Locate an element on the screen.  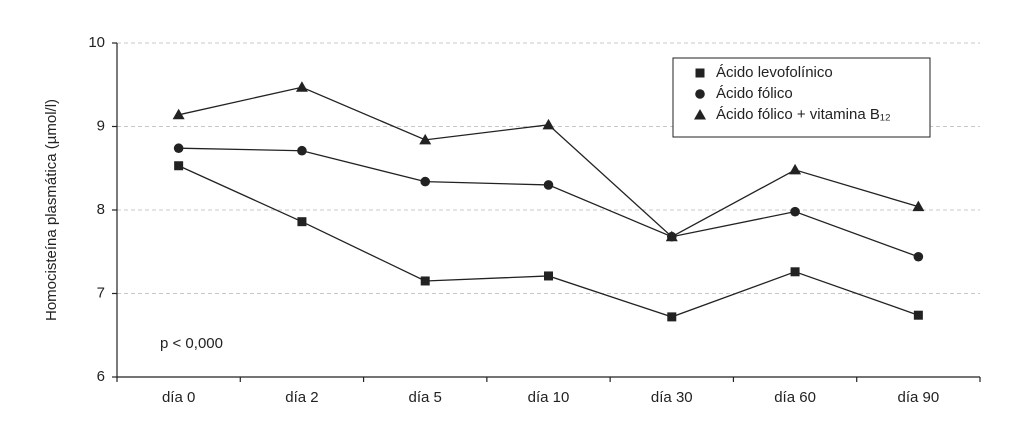
legend-label: Ácido fólico + vitamina B₁₂ is located at coordinates (803, 114).